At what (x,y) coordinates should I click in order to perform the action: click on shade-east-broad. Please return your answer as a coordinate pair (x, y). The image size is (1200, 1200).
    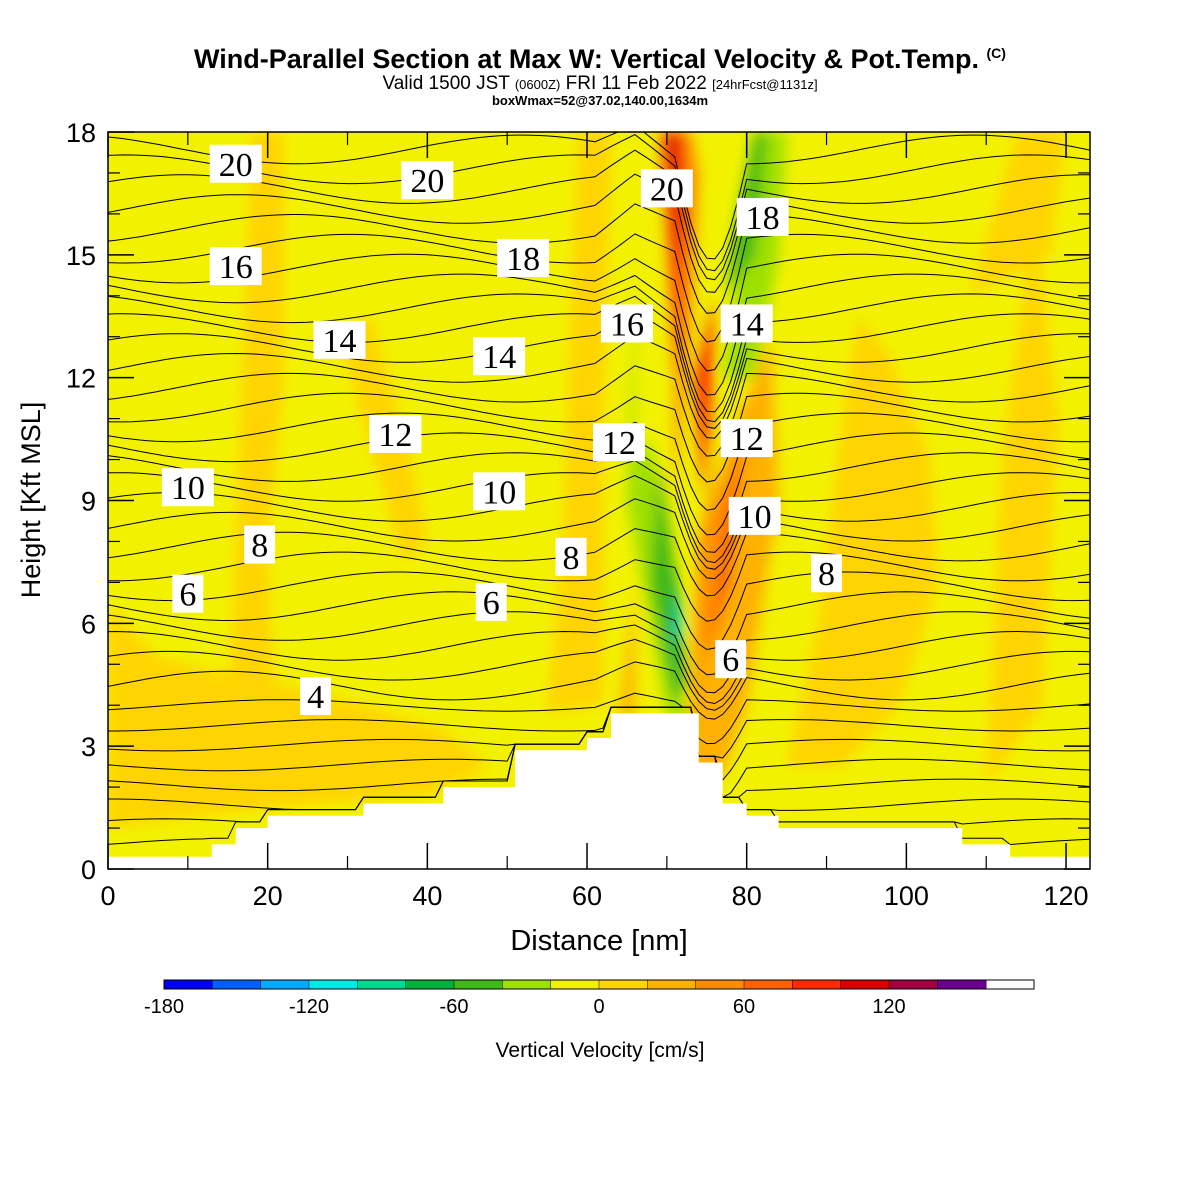
    Looking at the image, I should click on (862, 541).